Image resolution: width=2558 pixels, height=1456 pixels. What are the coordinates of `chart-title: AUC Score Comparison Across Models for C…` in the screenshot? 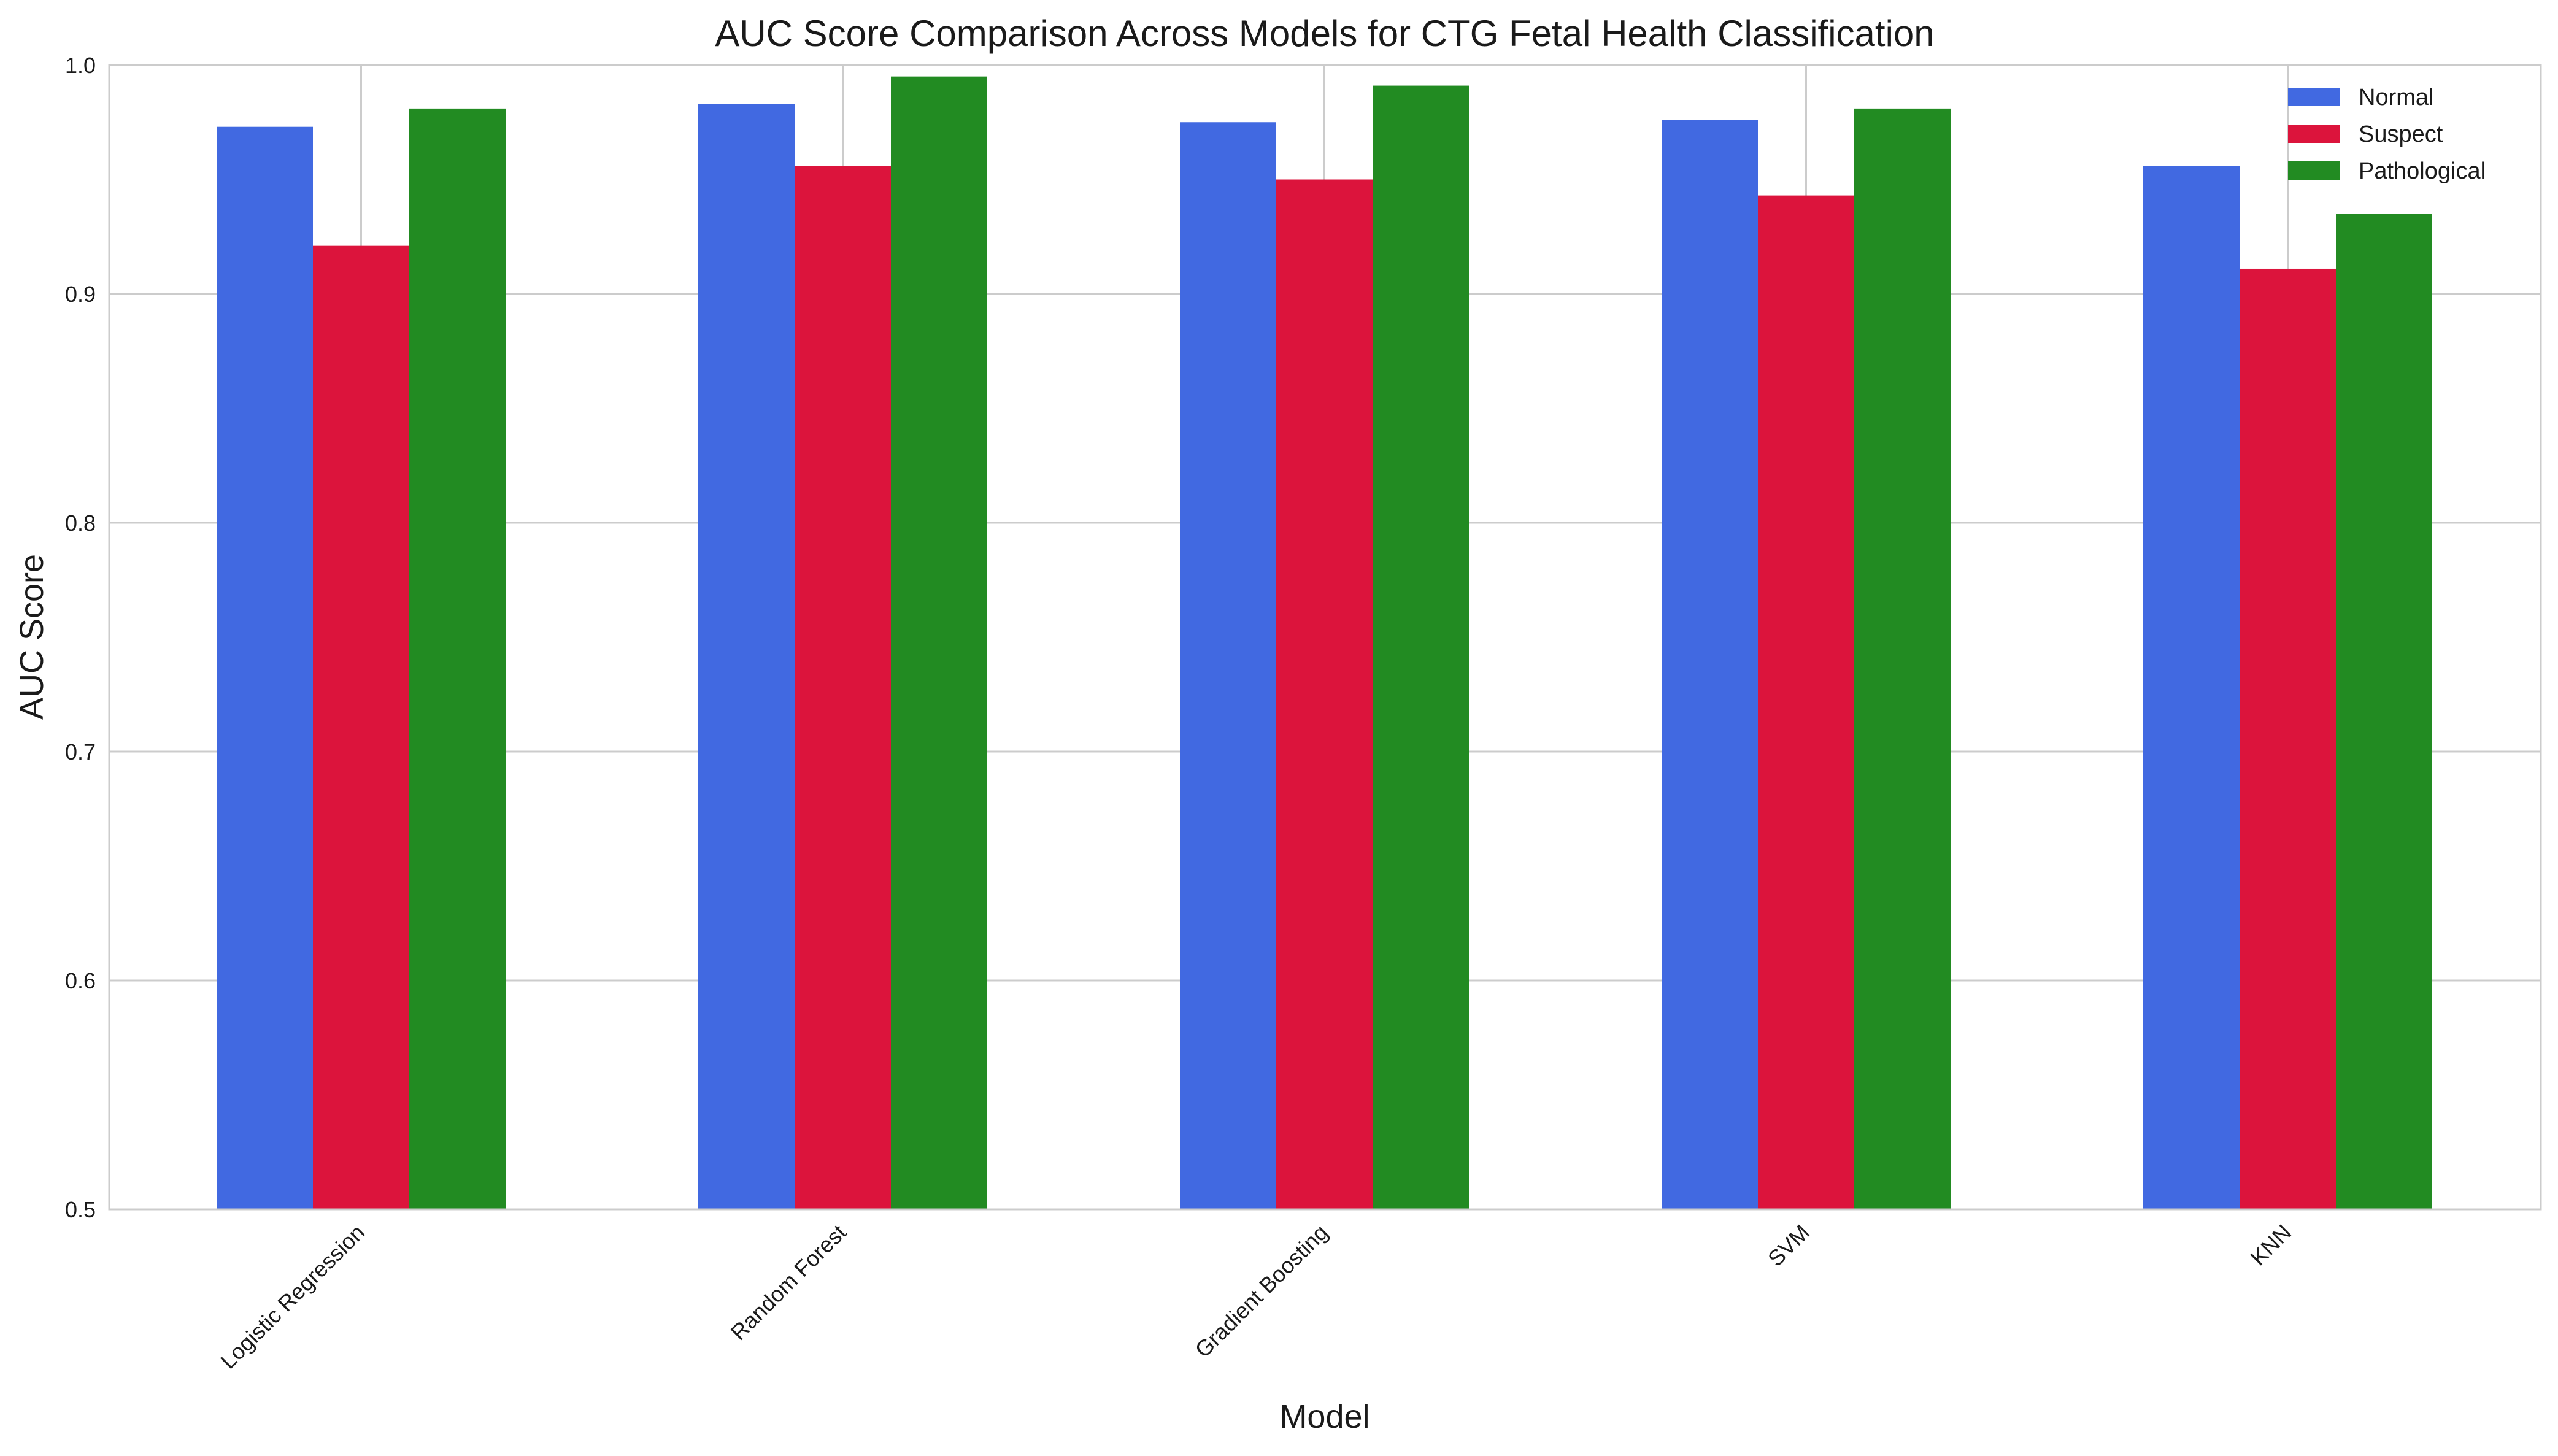 It's located at (1324, 33).